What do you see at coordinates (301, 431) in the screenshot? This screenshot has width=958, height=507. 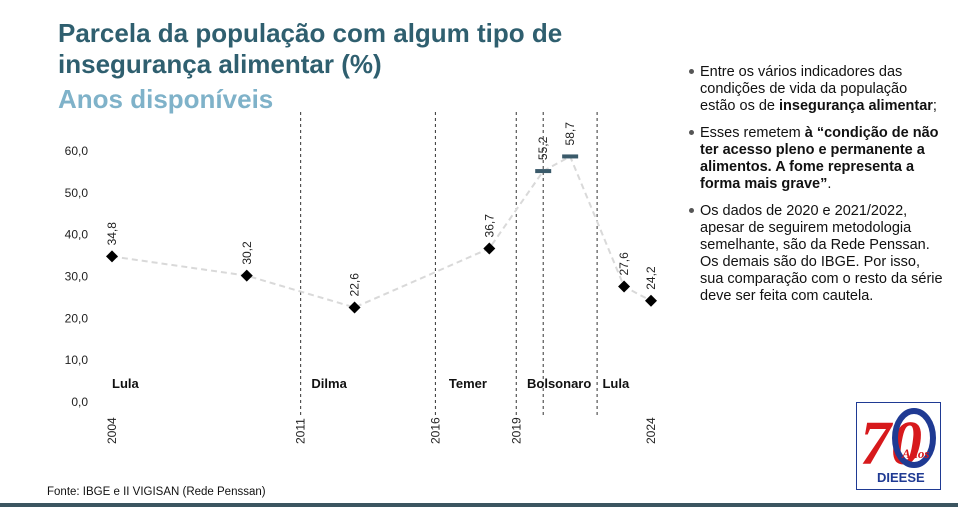 I see `x-tick-label: 2011` at bounding box center [301, 431].